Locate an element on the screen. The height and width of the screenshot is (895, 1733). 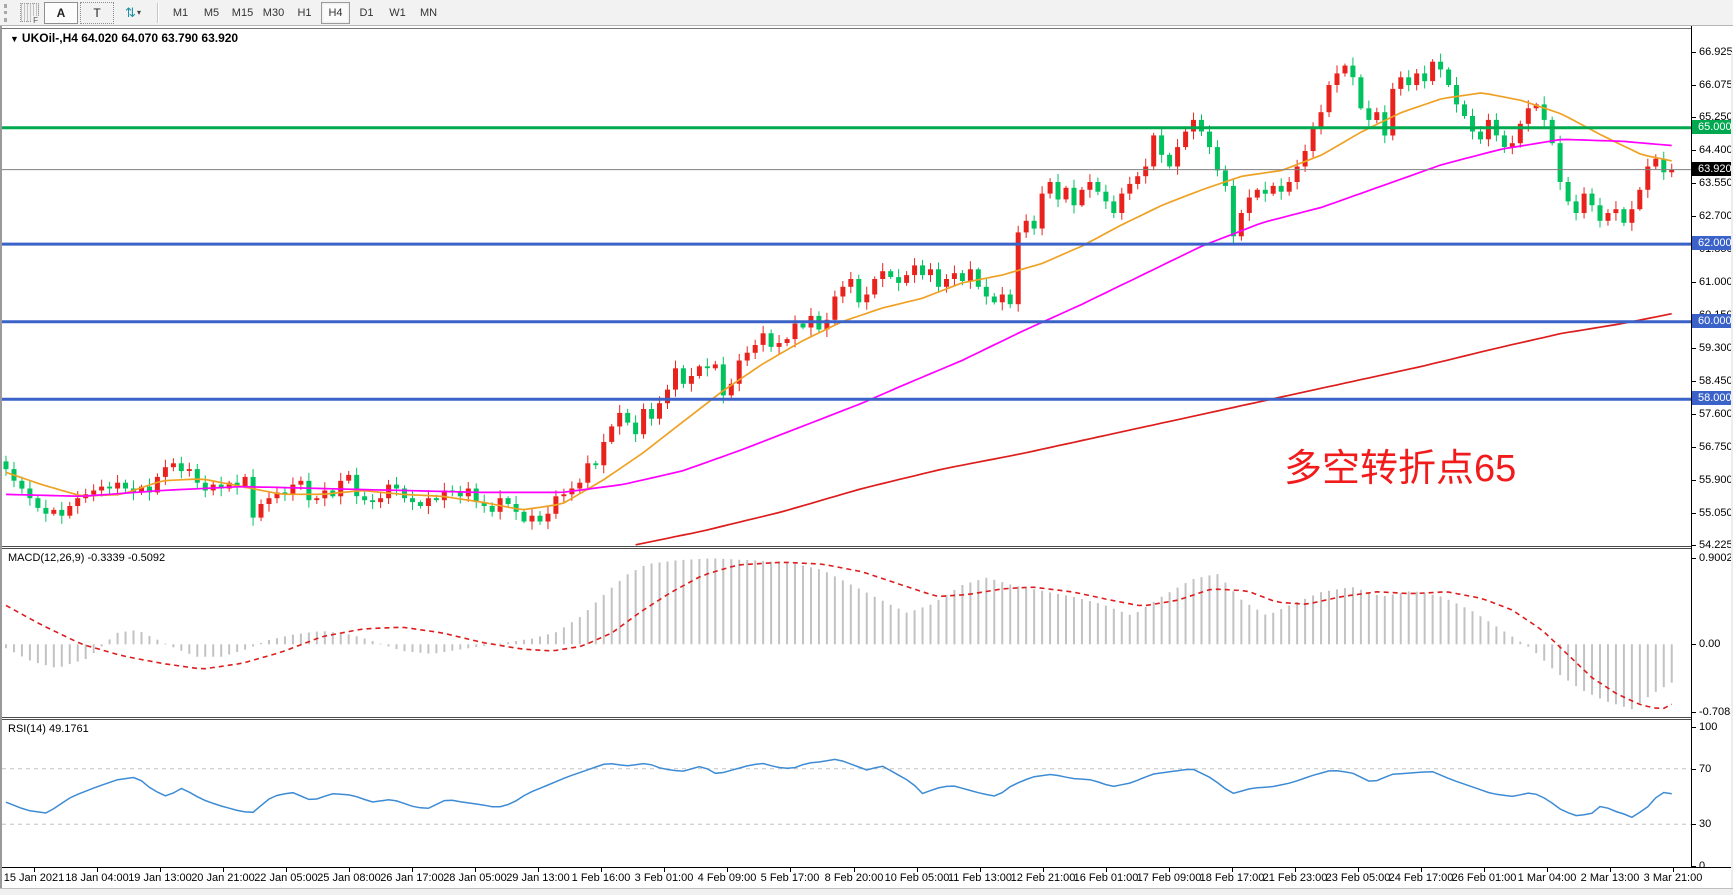
price-level-badge: 60.000 is located at coordinates (1712, 321).